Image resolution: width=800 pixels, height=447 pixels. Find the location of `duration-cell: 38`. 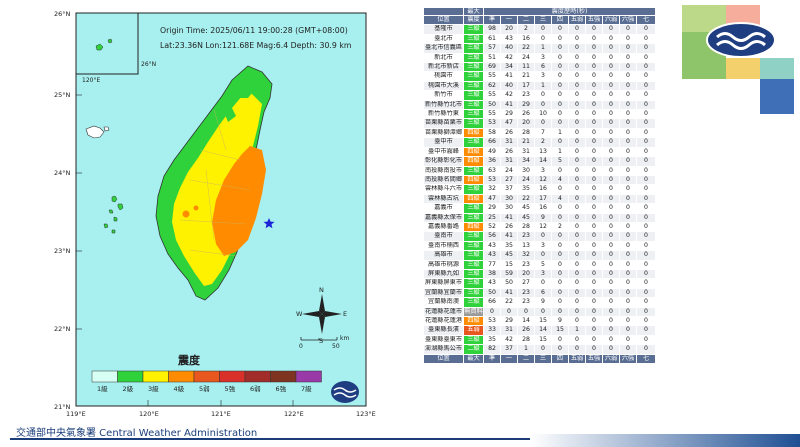

duration-cell: 38 is located at coordinates (492, 274).